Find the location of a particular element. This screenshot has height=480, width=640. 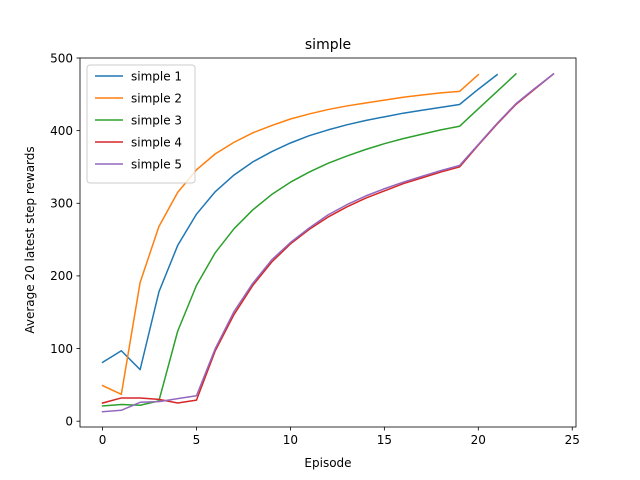

chart-title: simple is located at coordinates (328, 45).